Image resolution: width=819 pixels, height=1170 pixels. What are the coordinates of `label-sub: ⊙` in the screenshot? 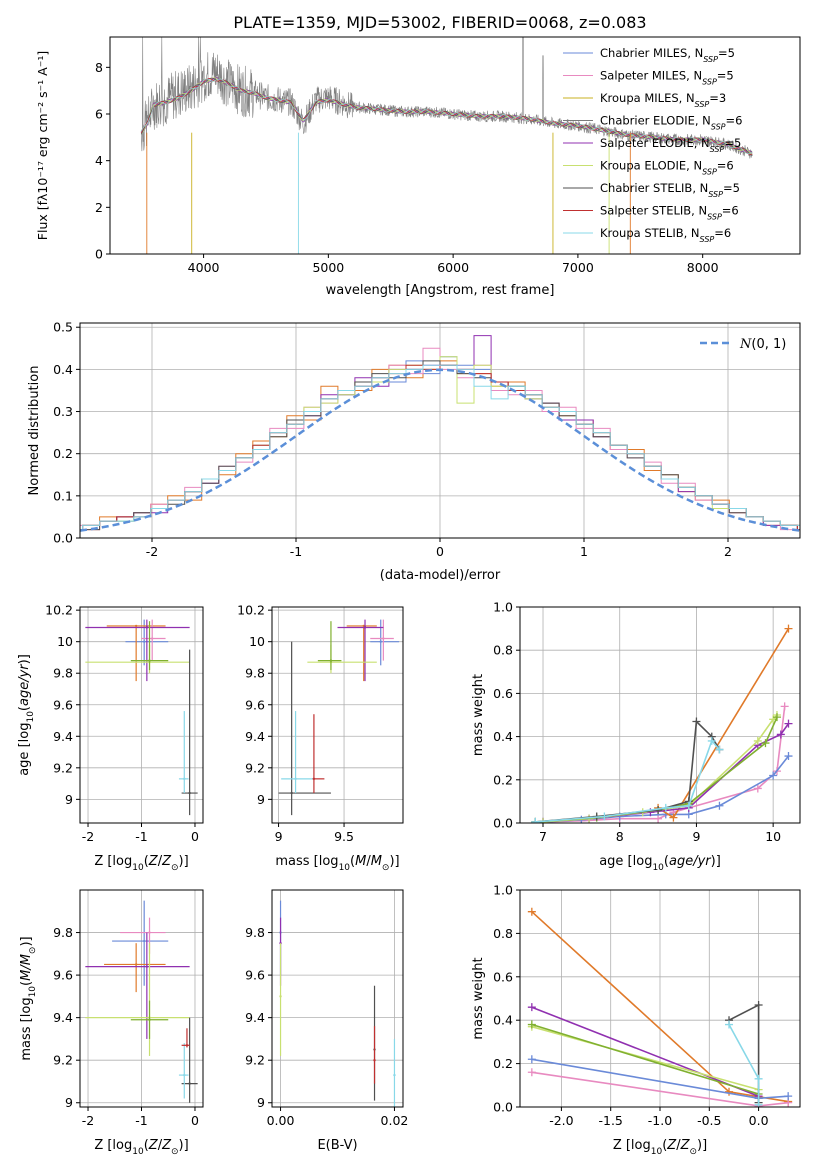 It's located at (33, 951).